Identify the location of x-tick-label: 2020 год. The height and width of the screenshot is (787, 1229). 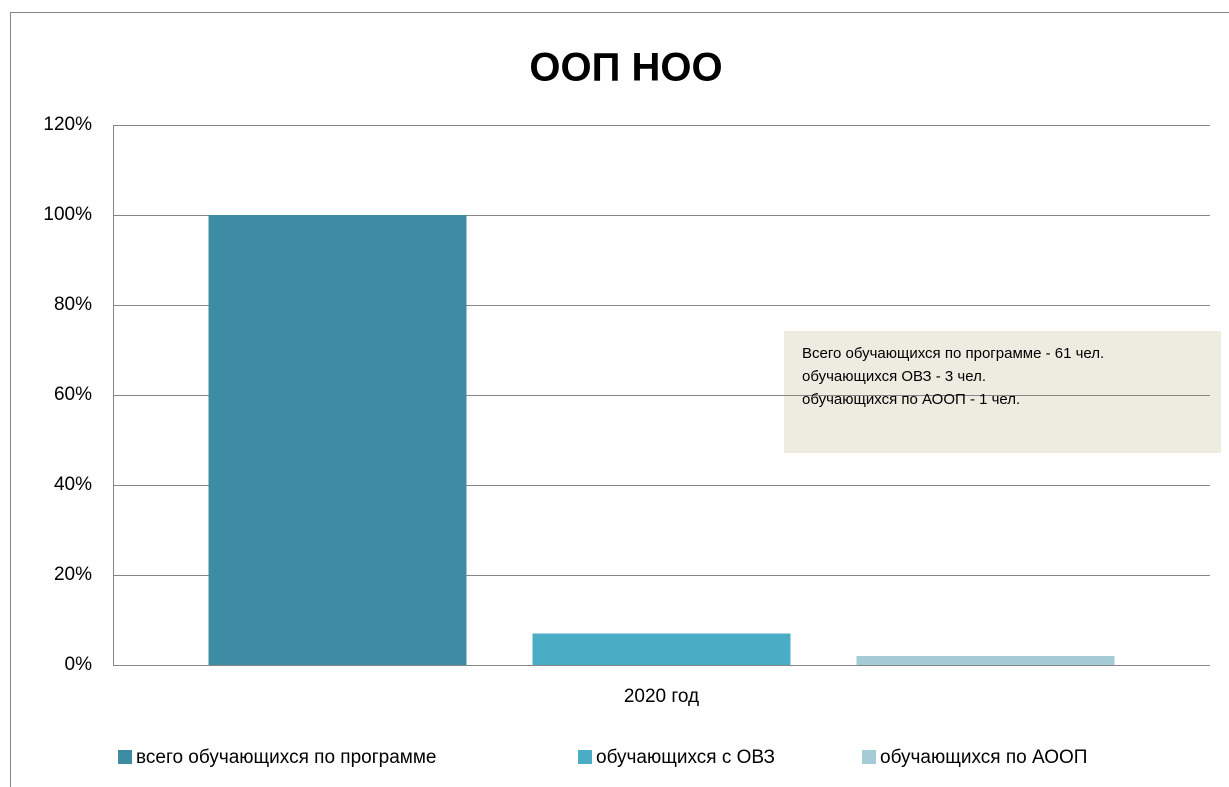
(661, 696).